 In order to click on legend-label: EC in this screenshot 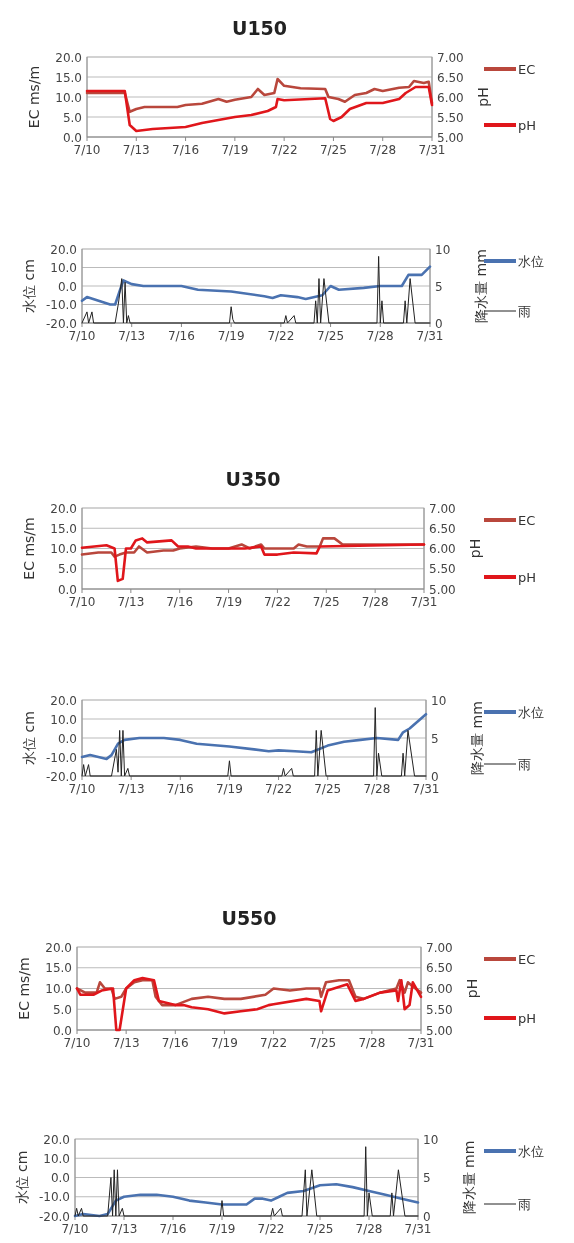, I will do `click(527, 69)`.